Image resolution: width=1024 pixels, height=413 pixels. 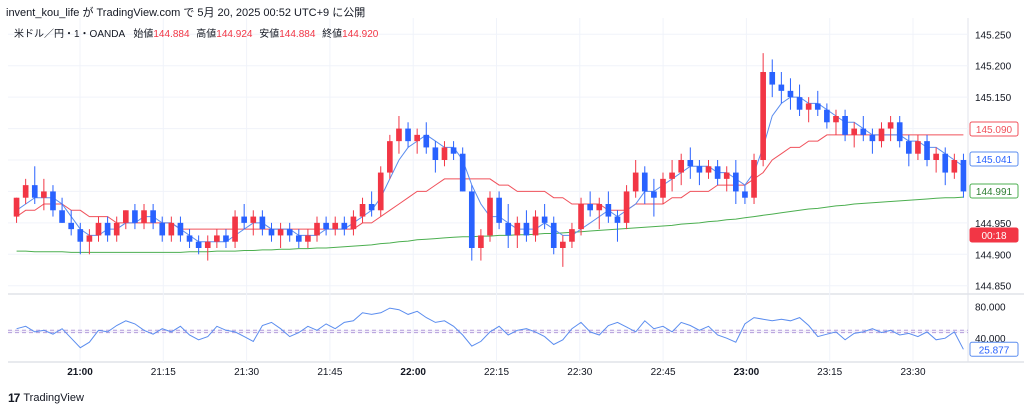 What do you see at coordinates (234, 34) in the screenshot?
I see `high-value: 144.924` at bounding box center [234, 34].